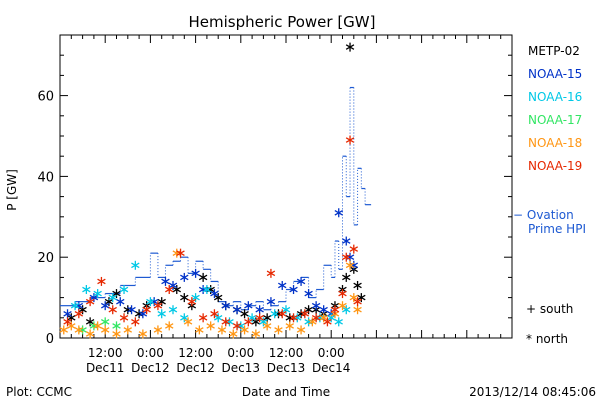 The height and width of the screenshot is (400, 600). I want to click on legend-entry: NOAA-16, so click(555, 97).